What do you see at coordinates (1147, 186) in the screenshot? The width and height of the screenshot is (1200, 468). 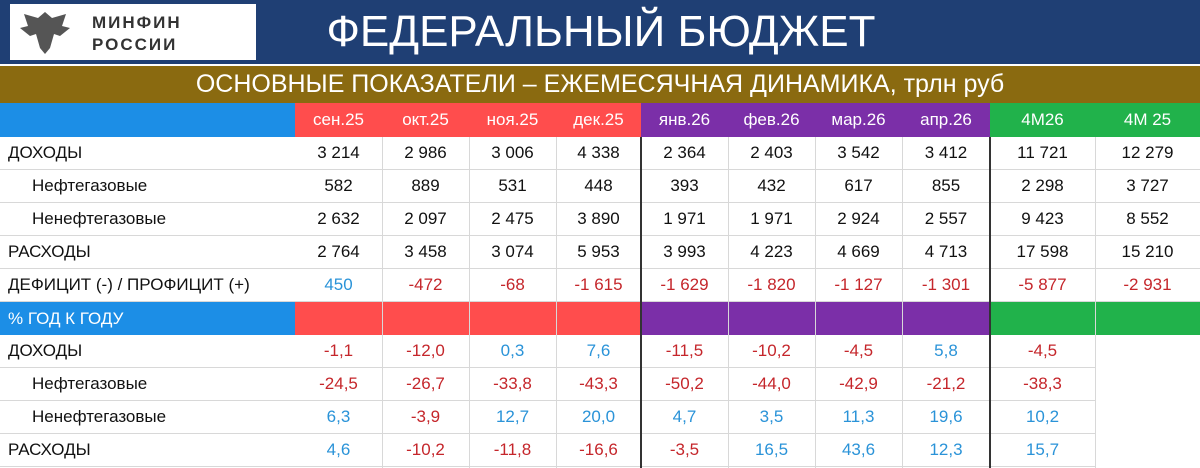 I see `cell: 3 727` at bounding box center [1147, 186].